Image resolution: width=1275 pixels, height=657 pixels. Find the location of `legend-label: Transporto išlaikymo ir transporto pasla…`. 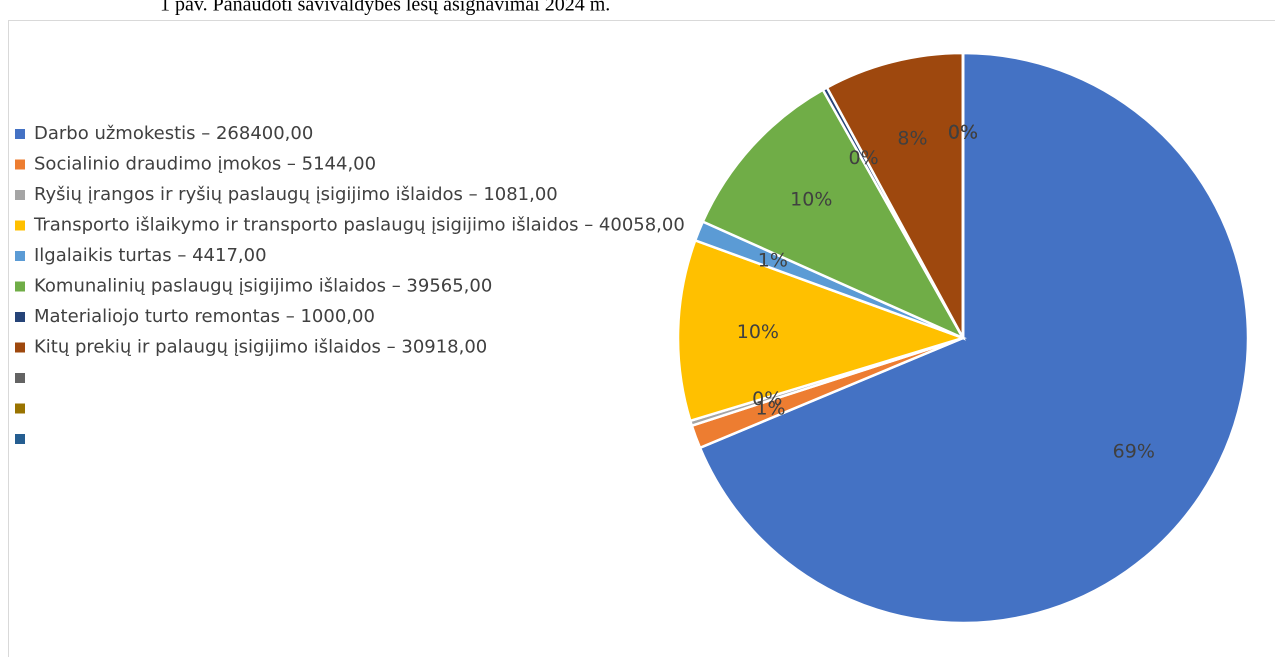

legend-label: Transporto išlaikymo ir transporto pasla… is located at coordinates (359, 225).